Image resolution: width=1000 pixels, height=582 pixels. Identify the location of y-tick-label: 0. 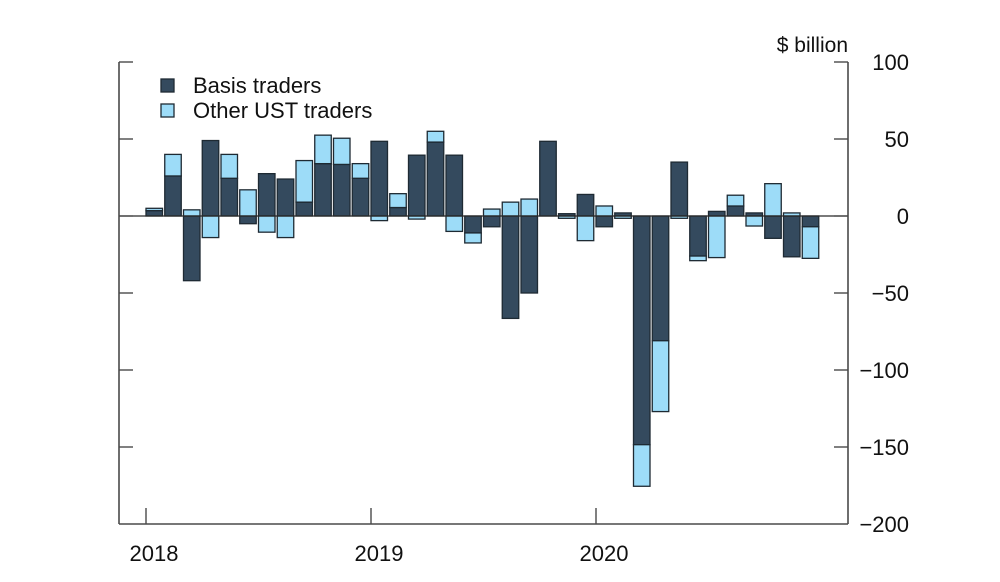
(903, 216).